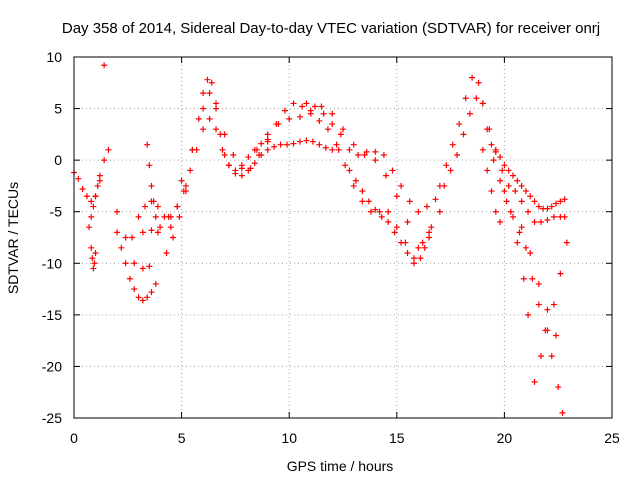  Describe the element at coordinates (491, 186) in the screenshot. I see `series-arc-r` at that location.